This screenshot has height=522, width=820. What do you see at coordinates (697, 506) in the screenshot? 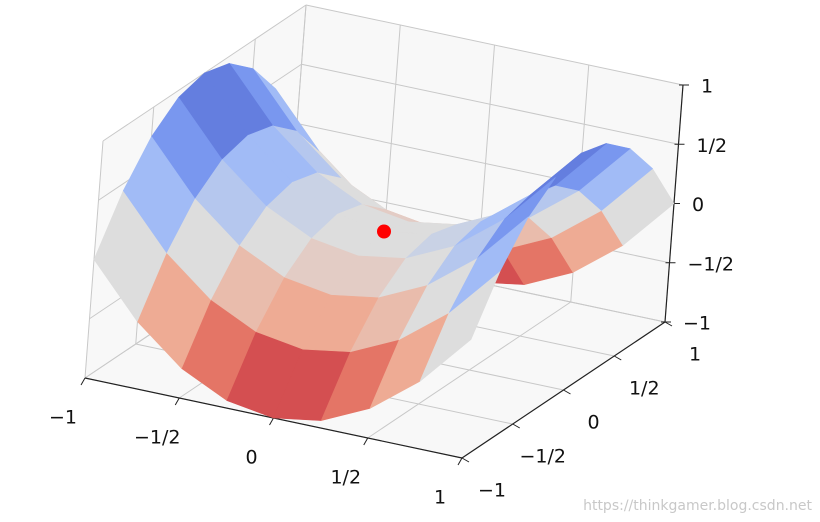
I see `watermark: https://thinkgamer.blog.csdn.net` at bounding box center [697, 506].